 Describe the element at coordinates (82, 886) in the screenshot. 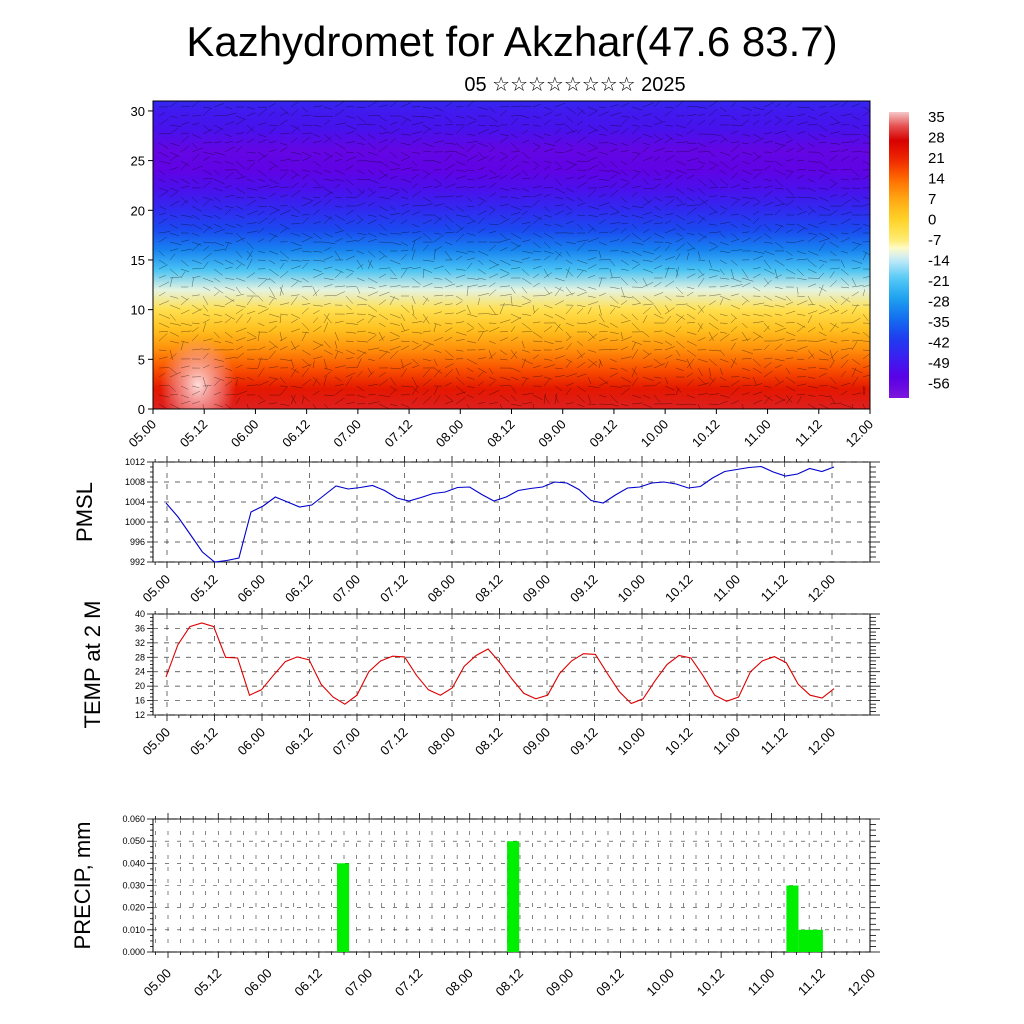

I see `precip-ylabel: PRECIP, mm` at that location.